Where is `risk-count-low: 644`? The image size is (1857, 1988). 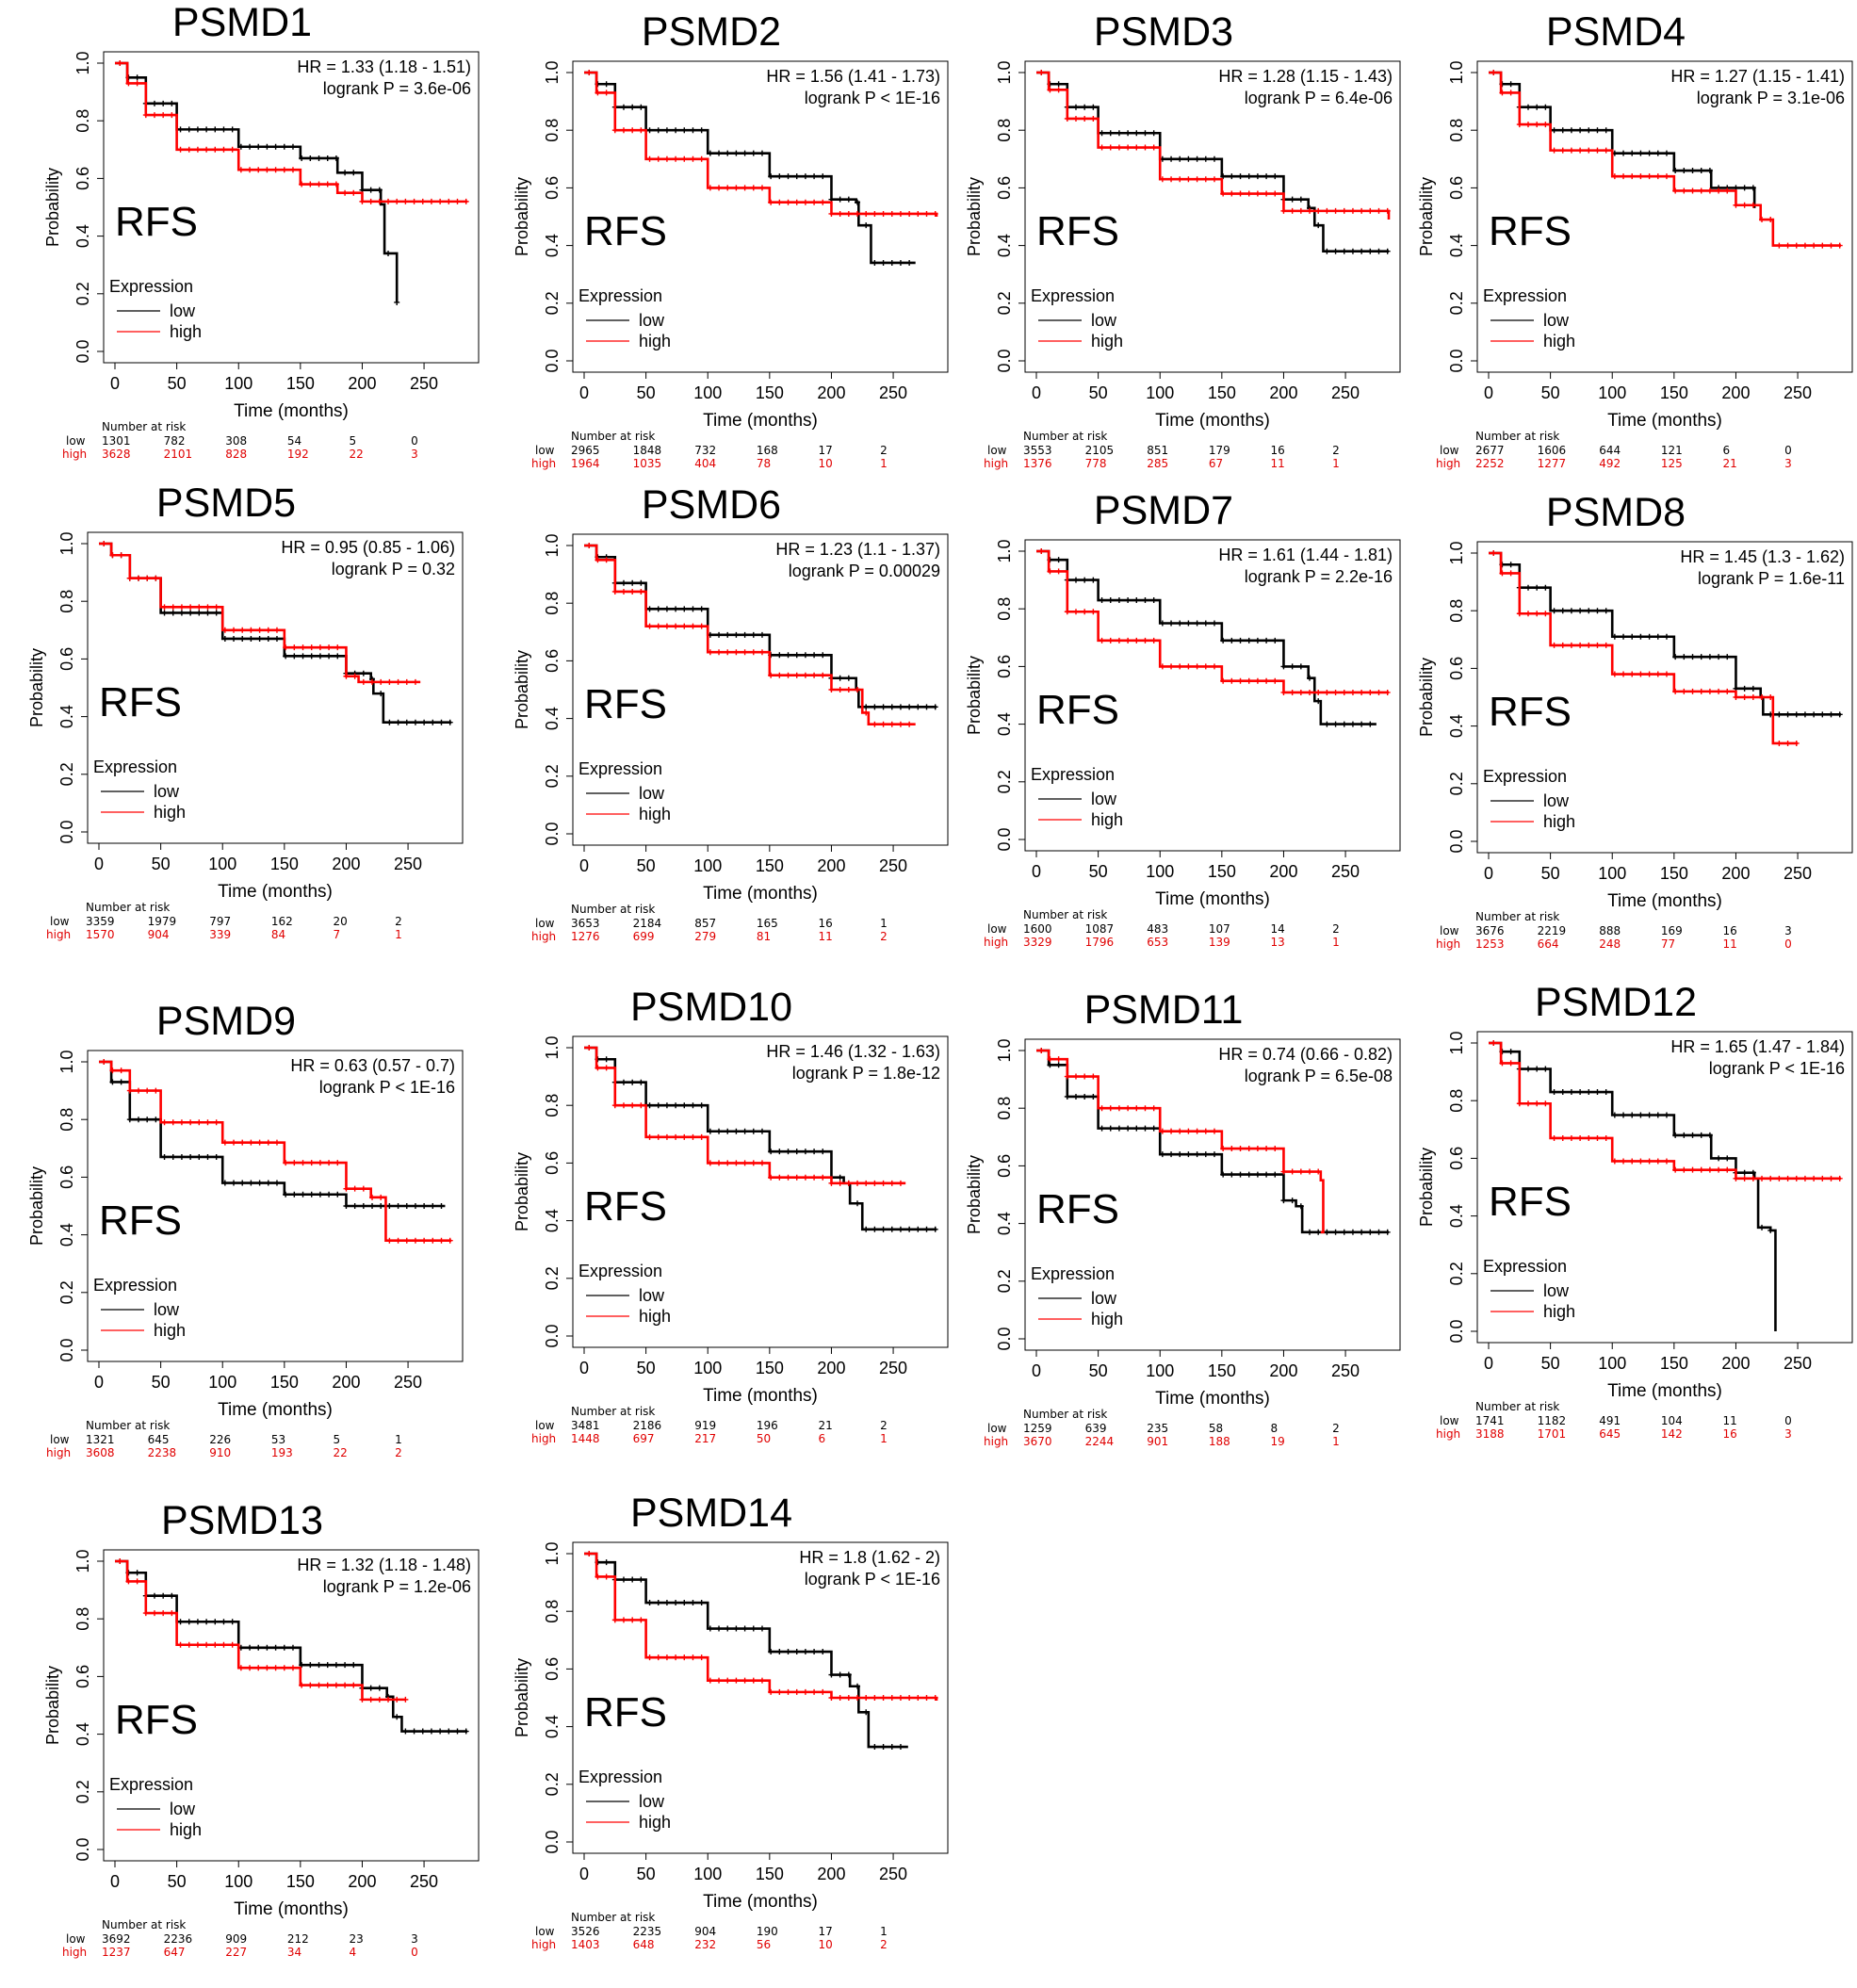 risk-count-low: 644 is located at coordinates (1610, 450).